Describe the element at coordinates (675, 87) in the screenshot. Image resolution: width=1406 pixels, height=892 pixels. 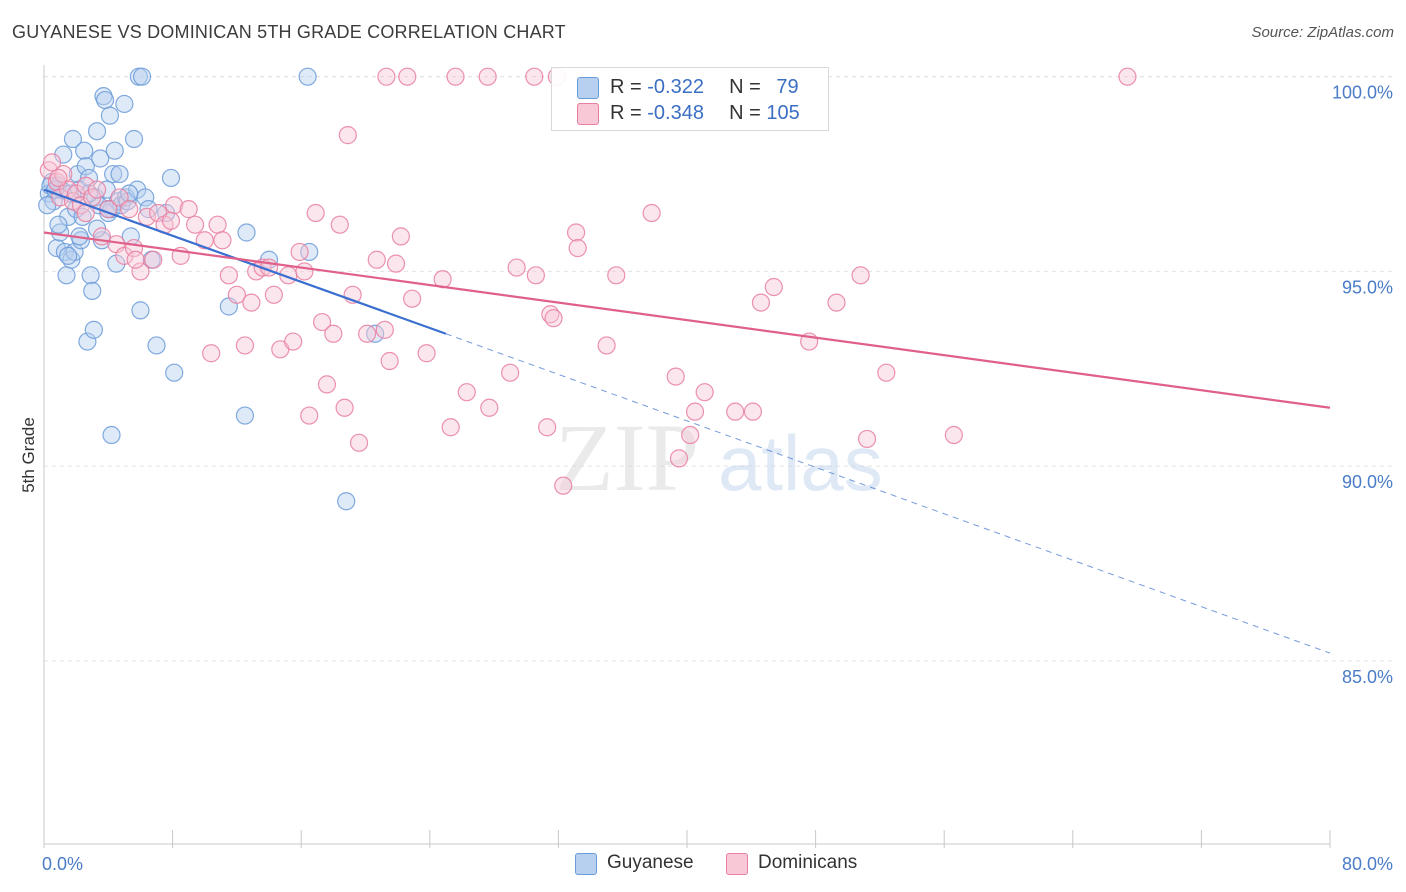
I see `r-value: -0.322` at that location.